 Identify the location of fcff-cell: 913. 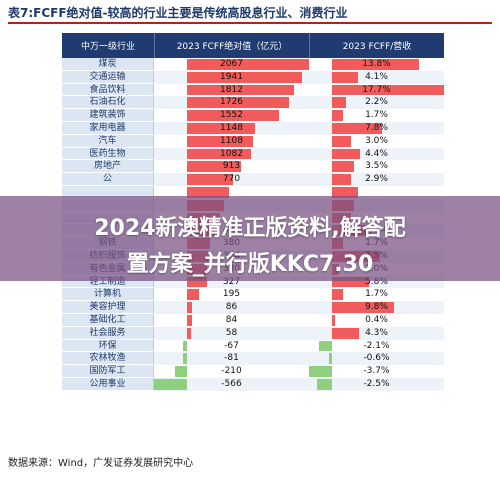
(231, 166).